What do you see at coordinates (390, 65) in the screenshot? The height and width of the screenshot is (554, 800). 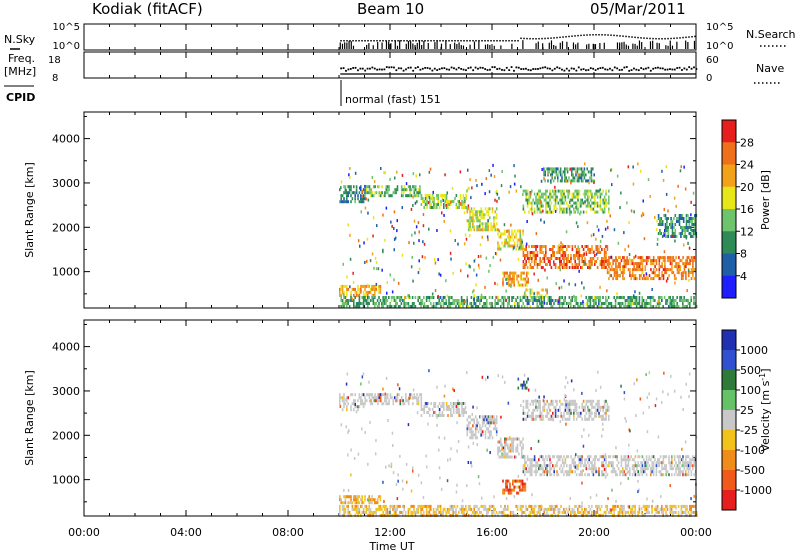 I see `freq-trace` at bounding box center [390, 65].